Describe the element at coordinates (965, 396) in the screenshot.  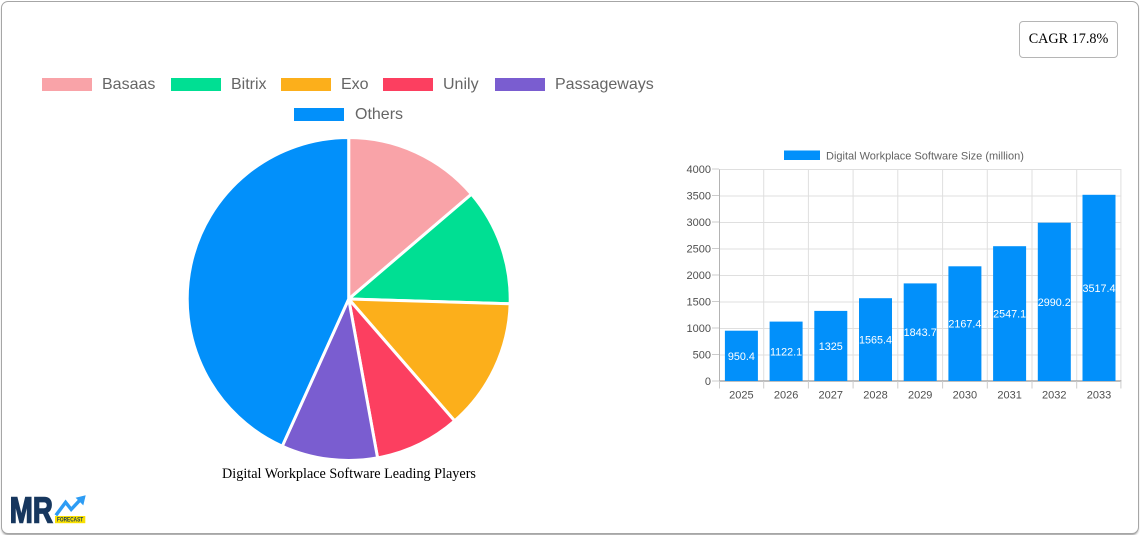
I see `svg-text: 2030` at that location.